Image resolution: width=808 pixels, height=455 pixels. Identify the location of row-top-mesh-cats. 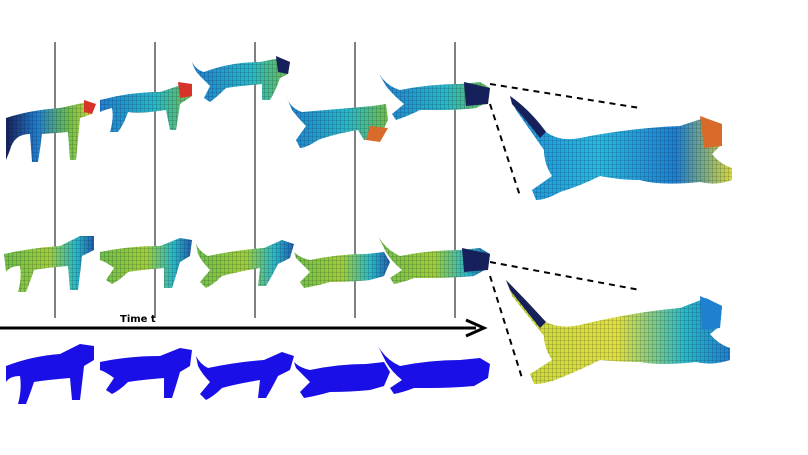
(248, 109).